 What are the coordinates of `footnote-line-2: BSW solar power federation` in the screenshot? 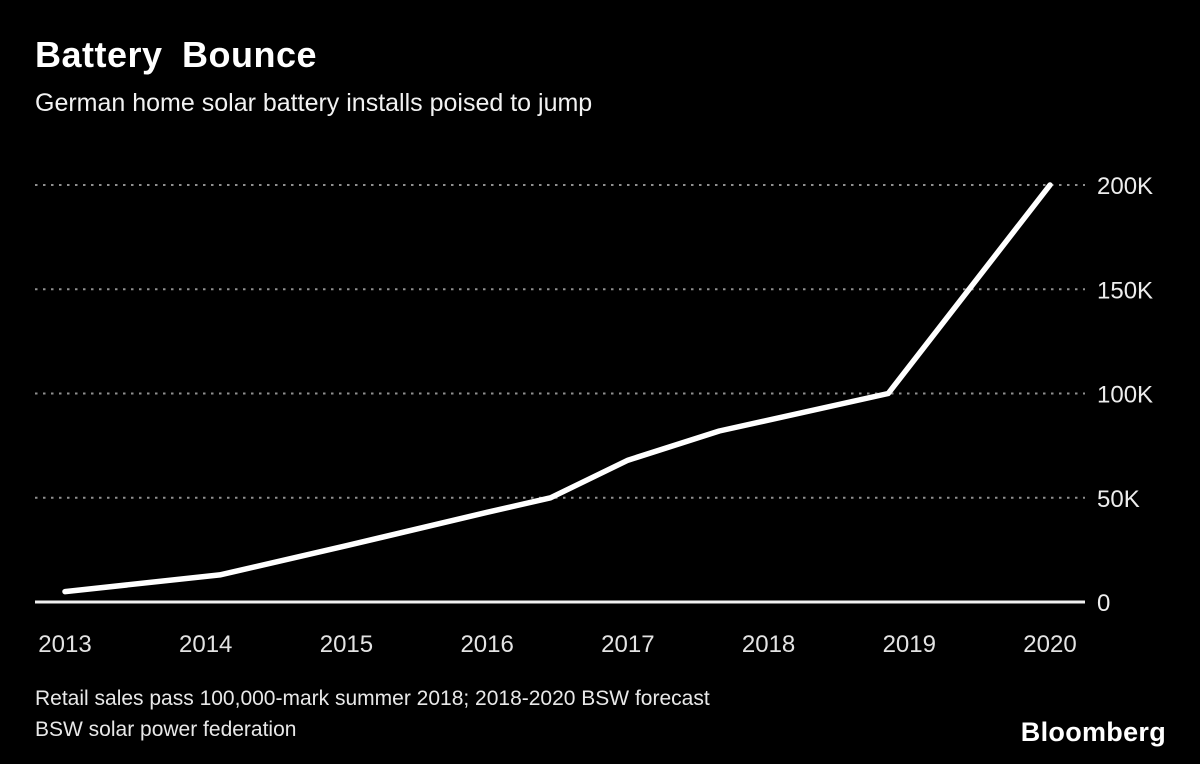 It's located at (166, 729).